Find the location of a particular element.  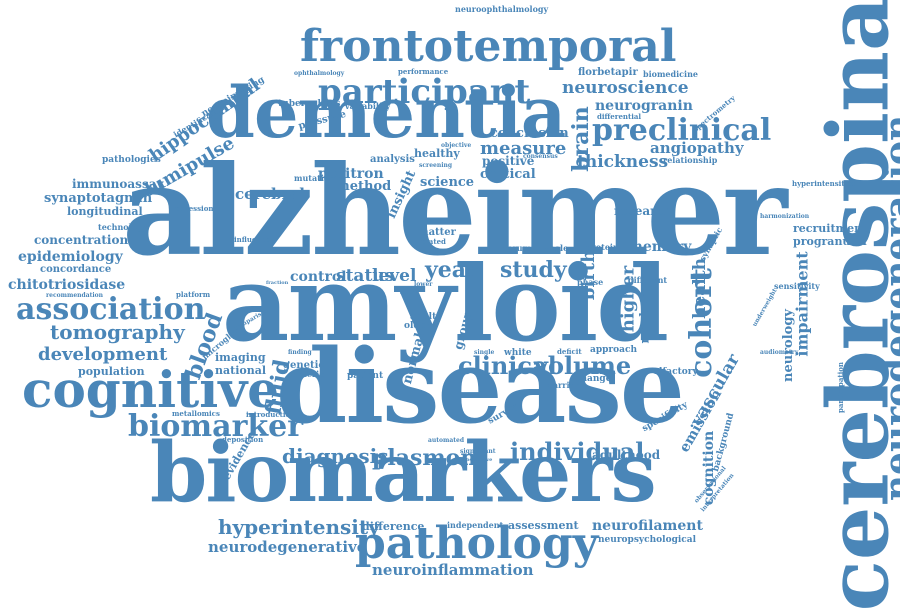

word-finding: finding is located at coordinates (300, 352).